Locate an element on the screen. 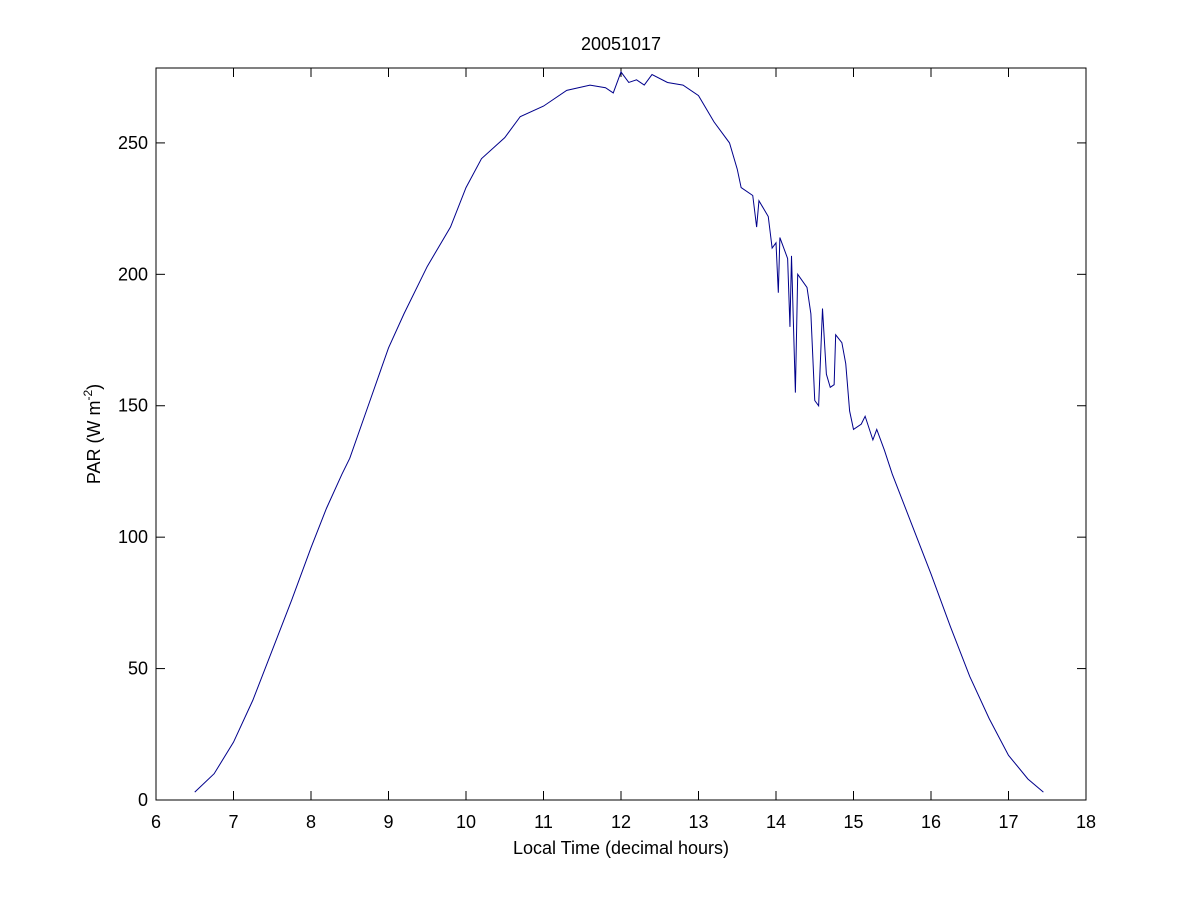  x-tick-label: 8 is located at coordinates (311, 822).